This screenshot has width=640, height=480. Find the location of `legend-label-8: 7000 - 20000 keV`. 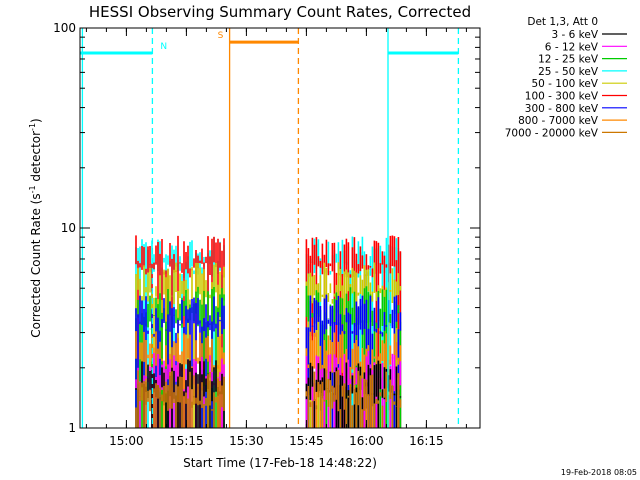

legend-label-8: 7000 - 20000 keV is located at coordinates (552, 133).